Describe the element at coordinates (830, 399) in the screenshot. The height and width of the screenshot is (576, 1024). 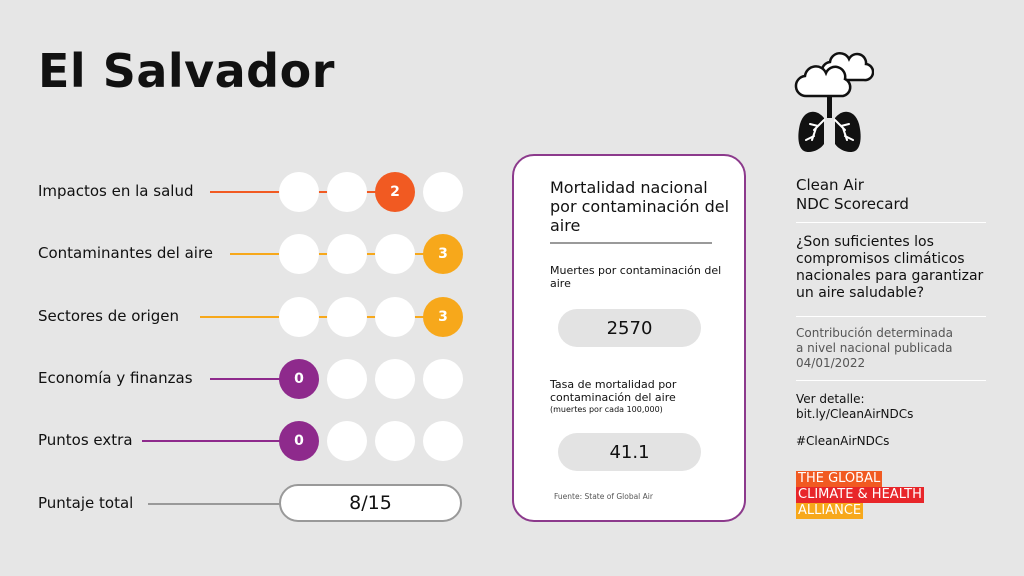
I see `detail-label: Ver detalle:` at that location.